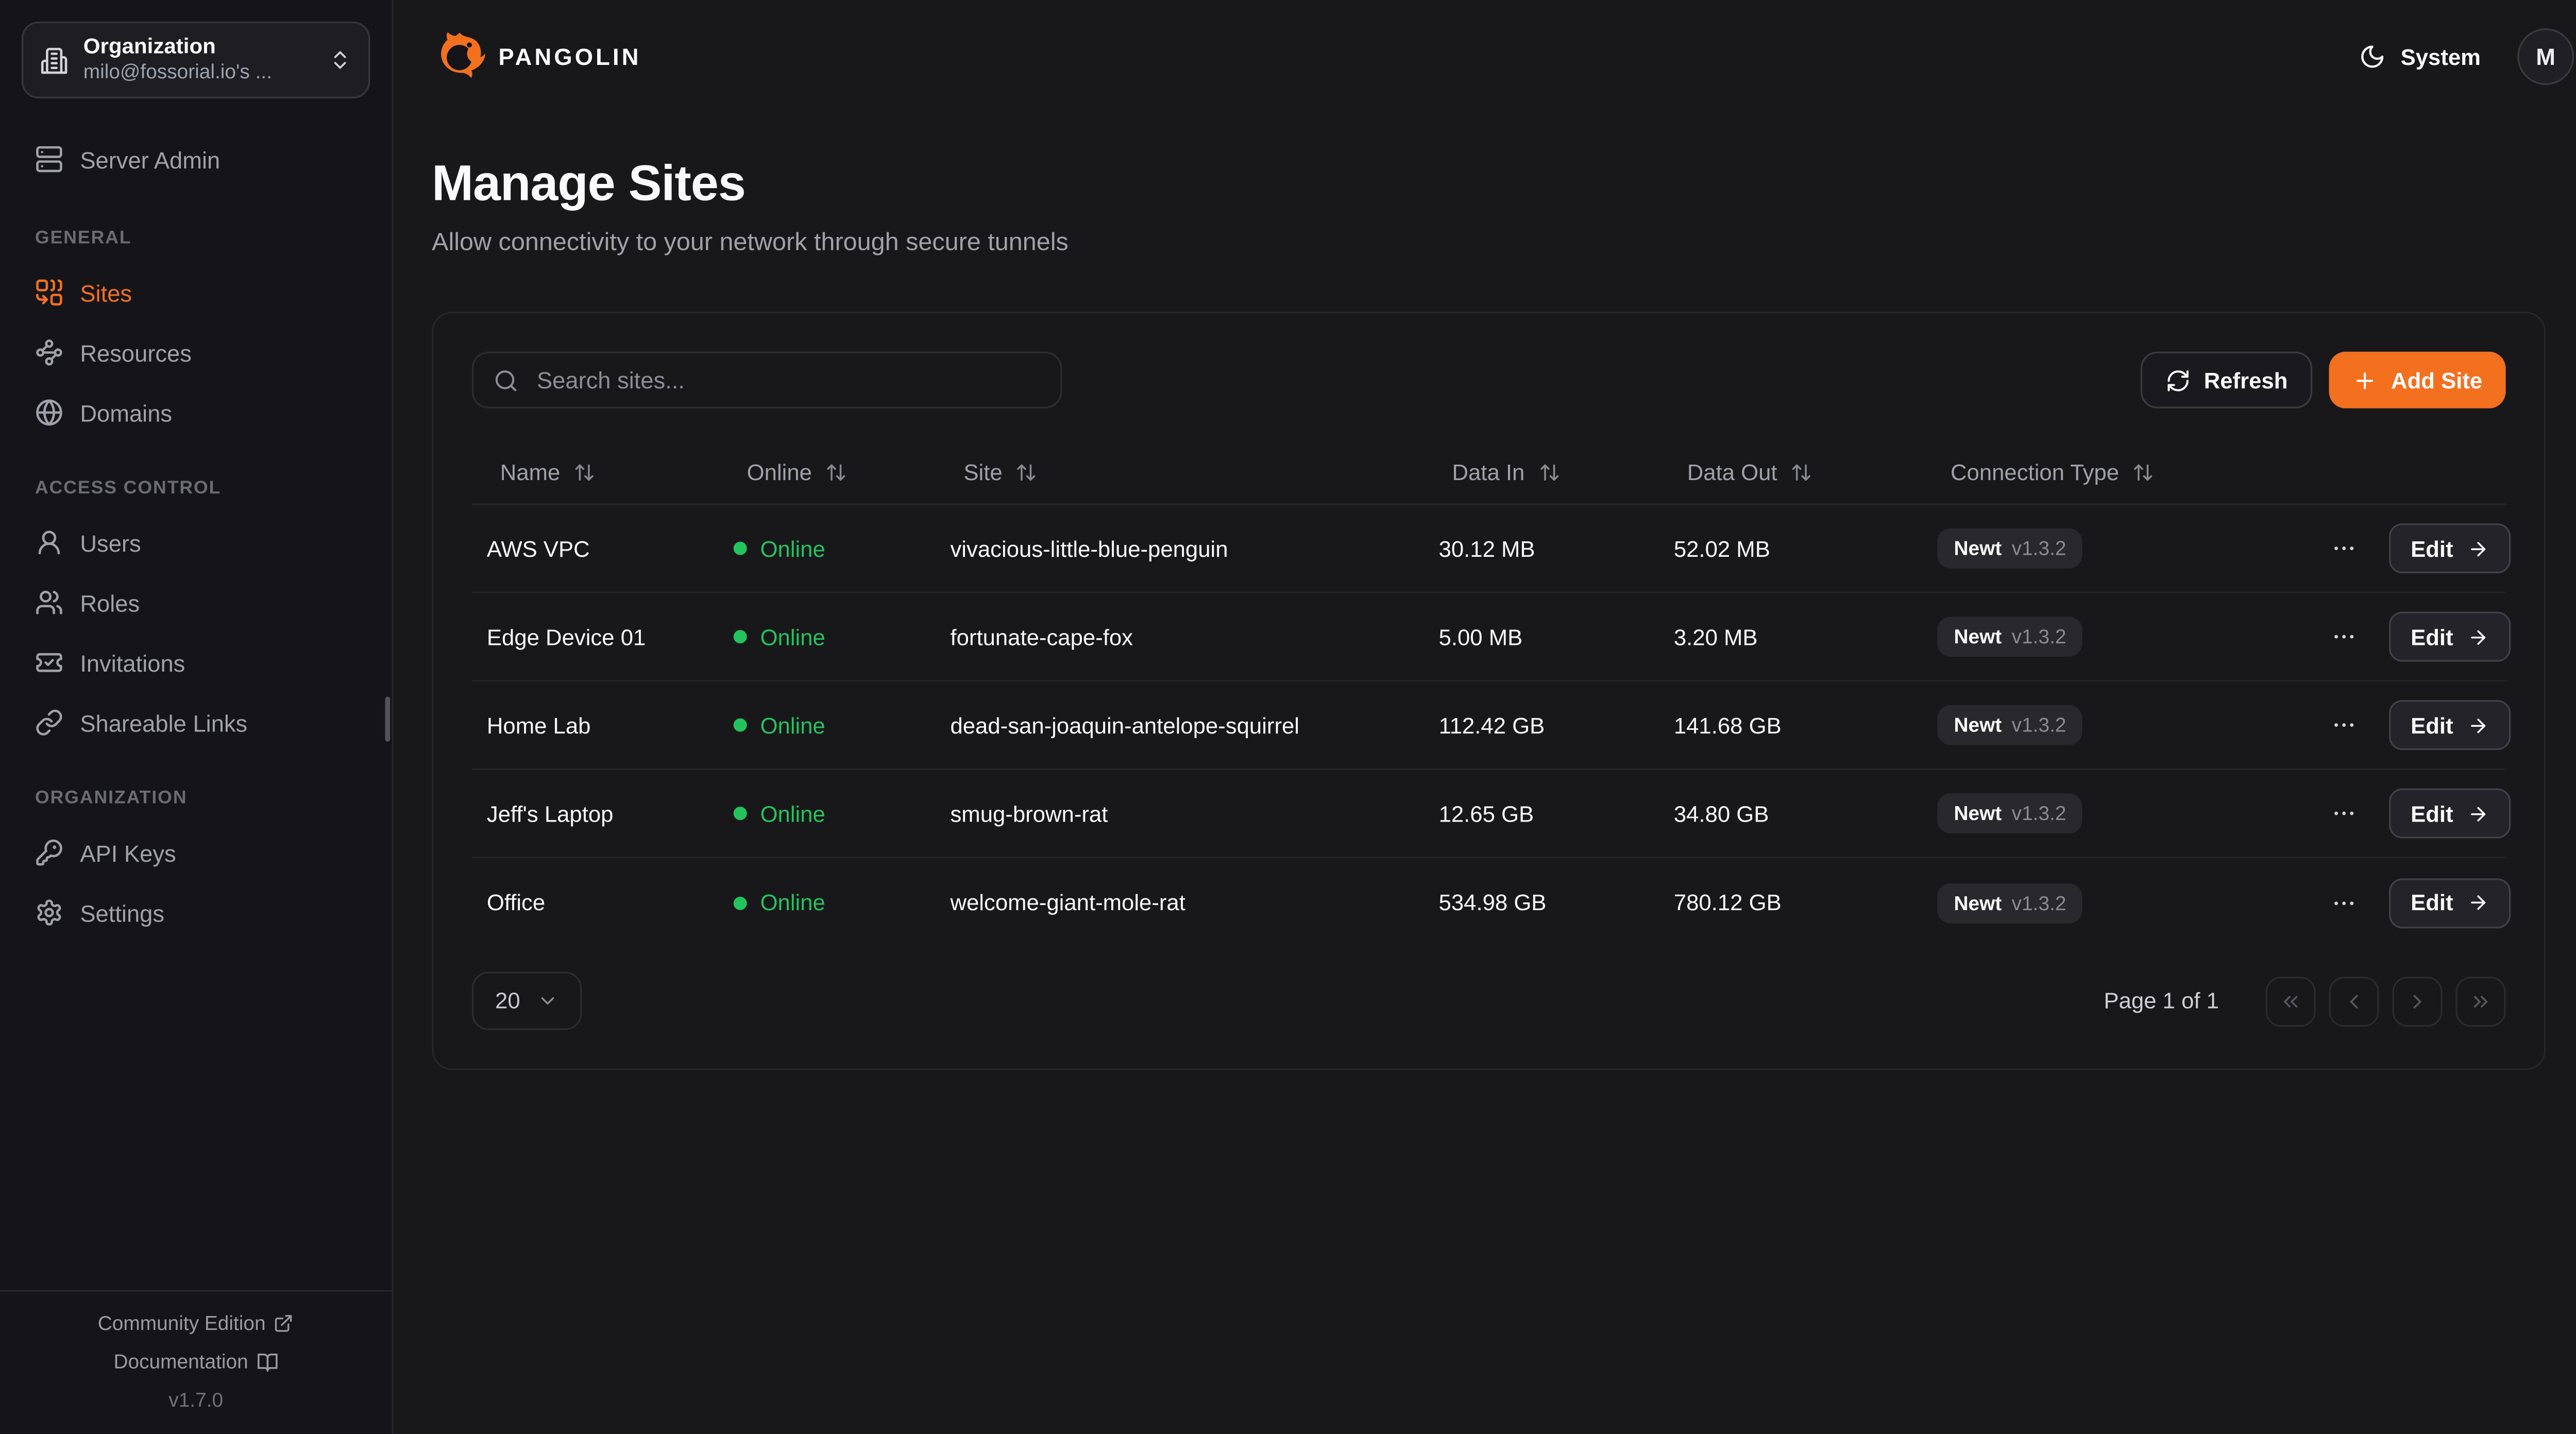 The width and height of the screenshot is (2576, 1434). I want to click on column-header-data-out: Data Out, so click(1790, 472).